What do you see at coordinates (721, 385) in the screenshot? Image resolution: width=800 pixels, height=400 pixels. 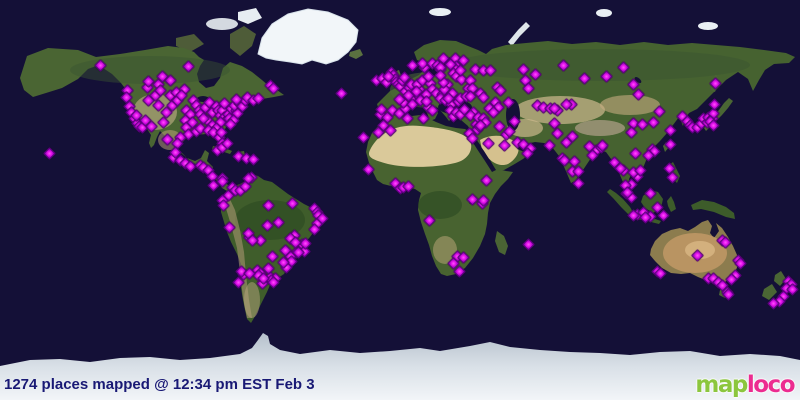 I see `logo-text-map: map` at bounding box center [721, 385].